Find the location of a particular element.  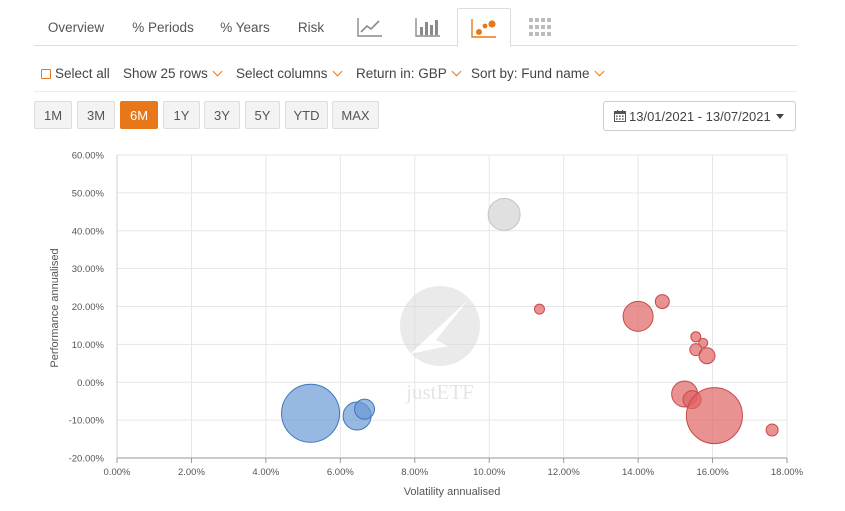

x-tick-label: 0.00% is located at coordinates (117, 472).